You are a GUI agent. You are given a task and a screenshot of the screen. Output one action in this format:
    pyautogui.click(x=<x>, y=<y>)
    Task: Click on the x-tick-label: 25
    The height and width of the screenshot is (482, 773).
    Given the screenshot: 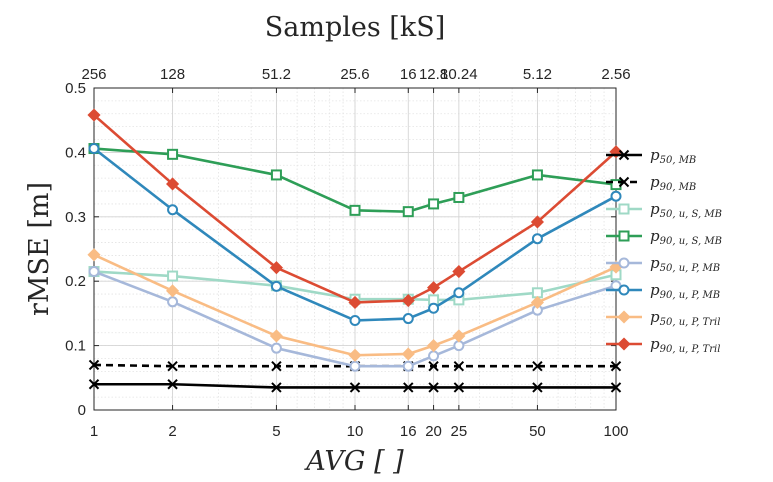 What is the action you would take?
    pyautogui.click(x=459, y=431)
    